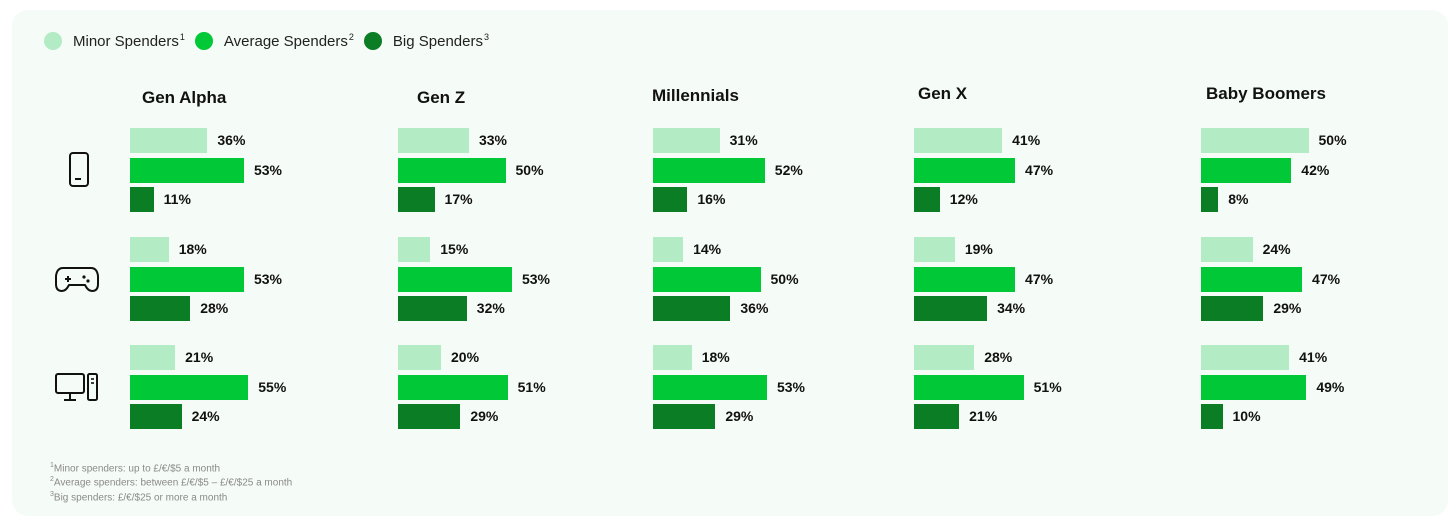 The width and height of the screenshot is (1456, 524). What do you see at coordinates (77, 279) in the screenshot?
I see `gamepad-icon` at bounding box center [77, 279].